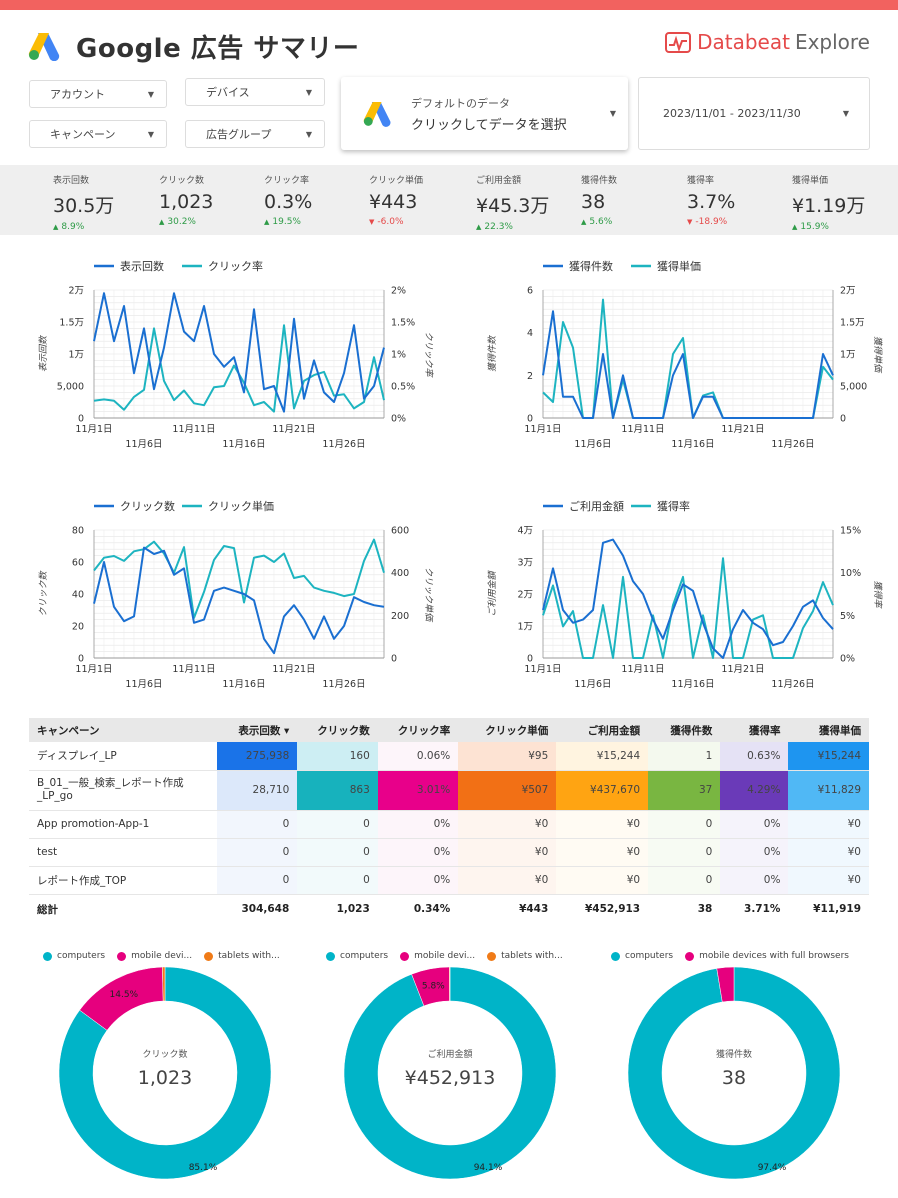  What do you see at coordinates (530, 333) in the screenshot?
I see `y-tick-left: 4` at bounding box center [530, 333].